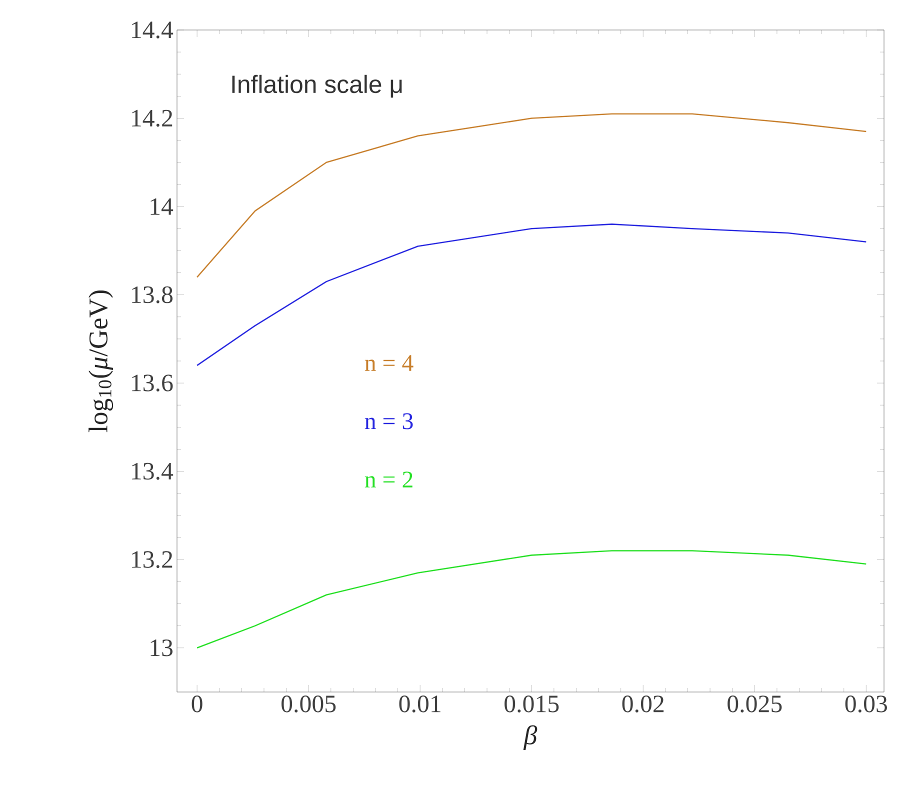 Image resolution: width=913 pixels, height=792 pixels. What do you see at coordinates (419, 704) in the screenshot?
I see `x-tick-label: 0.01` at bounding box center [419, 704].